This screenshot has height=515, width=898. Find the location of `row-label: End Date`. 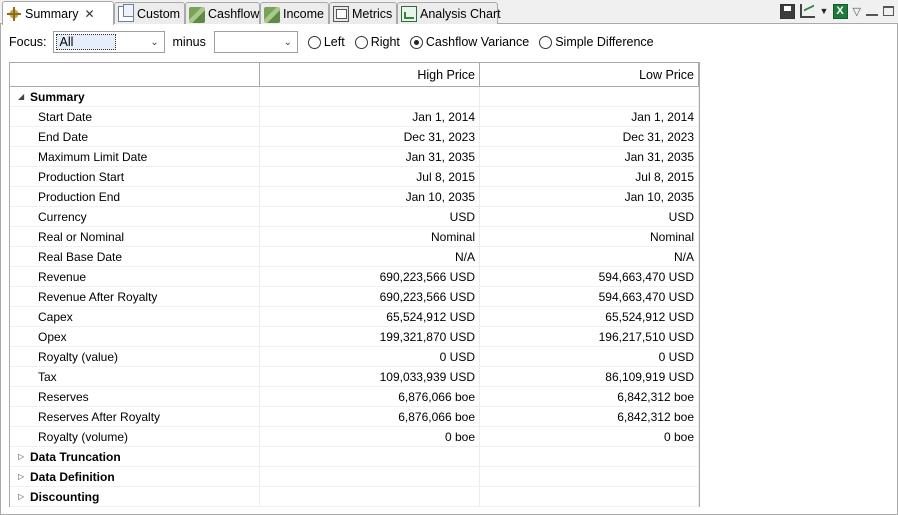

row-label: End Date is located at coordinates (135, 136).